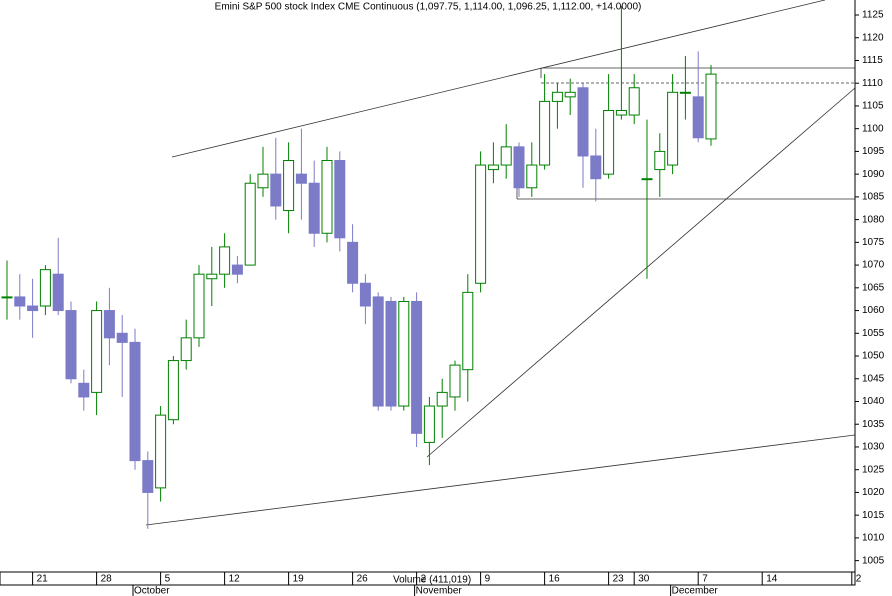 This screenshot has width=892, height=596. I want to click on x-tick-label: 5, so click(168, 579).